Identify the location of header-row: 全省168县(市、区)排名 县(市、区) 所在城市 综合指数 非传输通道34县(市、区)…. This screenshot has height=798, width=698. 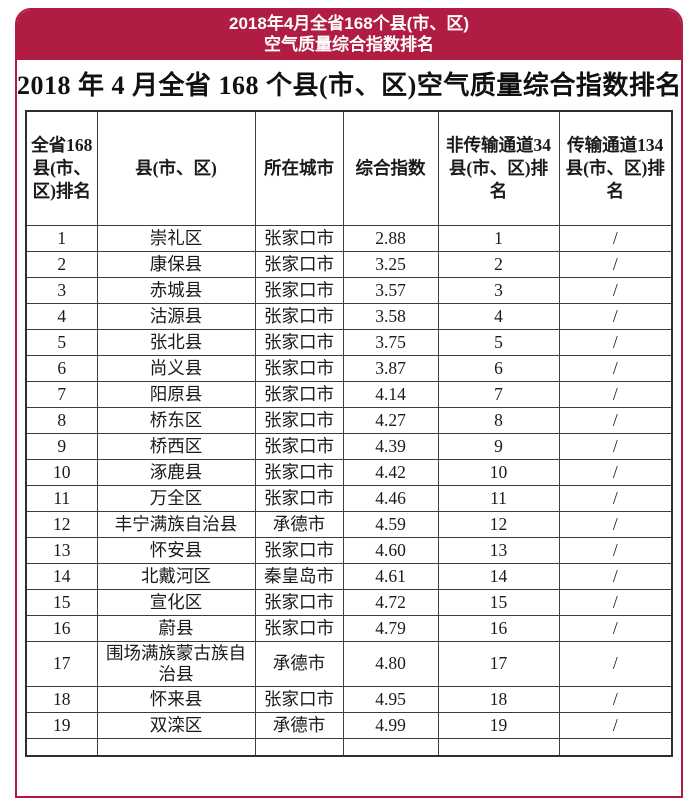
(349, 168).